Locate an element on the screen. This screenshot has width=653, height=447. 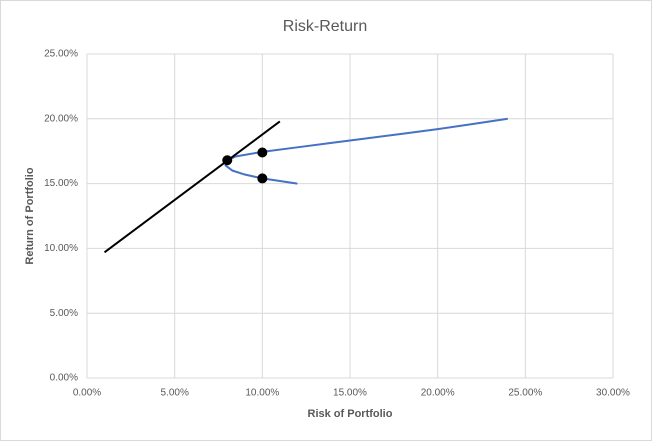
x-tick-label: 30.00% is located at coordinates (613, 393).